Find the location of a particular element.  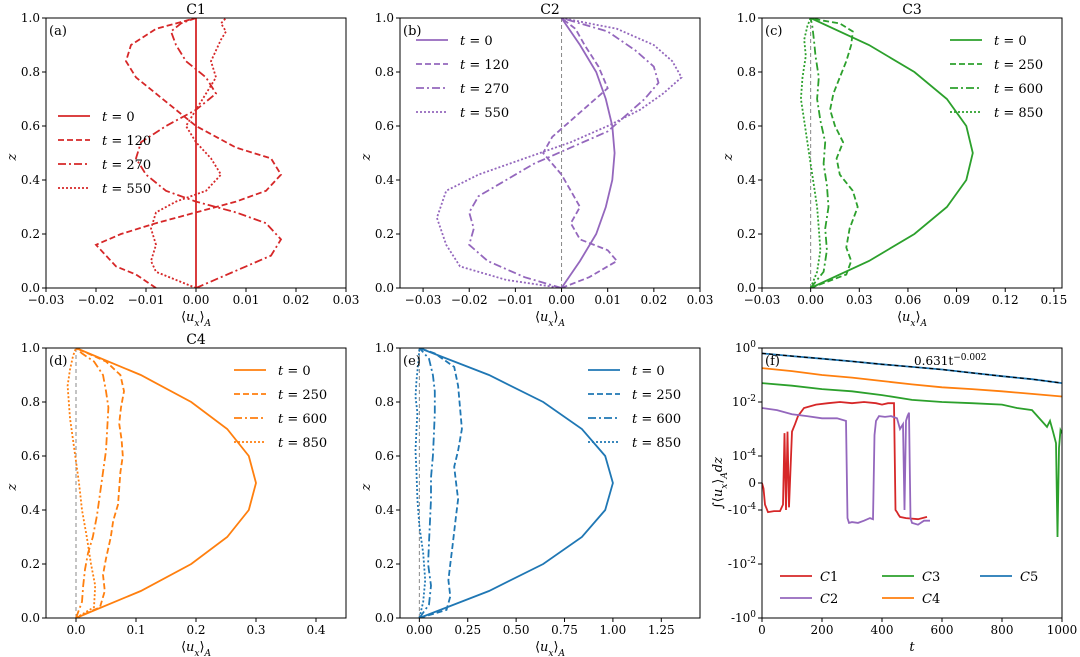

legend-label: t = 600 is located at coordinates (1018, 89).